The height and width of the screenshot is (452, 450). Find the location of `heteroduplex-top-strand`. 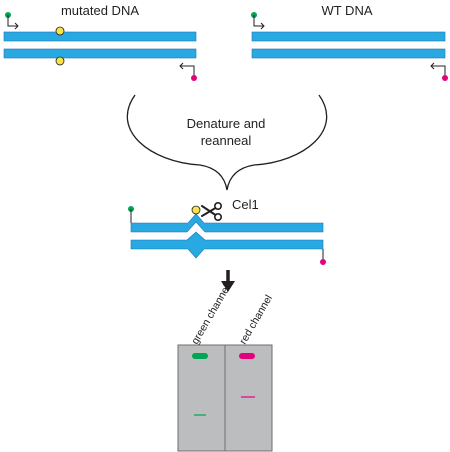

heteroduplex-top-strand is located at coordinates (227, 223).